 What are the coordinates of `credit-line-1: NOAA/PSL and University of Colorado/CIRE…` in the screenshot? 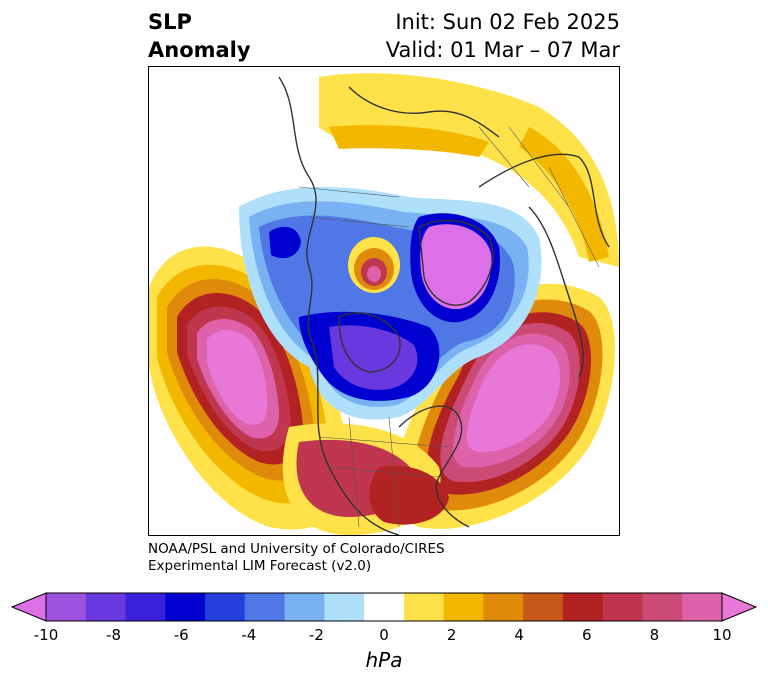 It's located at (296, 549).